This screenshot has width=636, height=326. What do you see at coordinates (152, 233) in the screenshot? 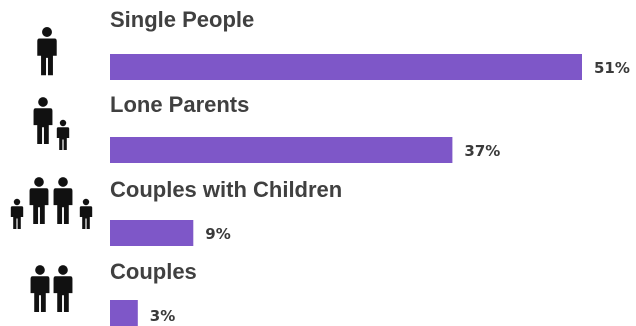
I see `bar-couples-with-children` at bounding box center [152, 233].